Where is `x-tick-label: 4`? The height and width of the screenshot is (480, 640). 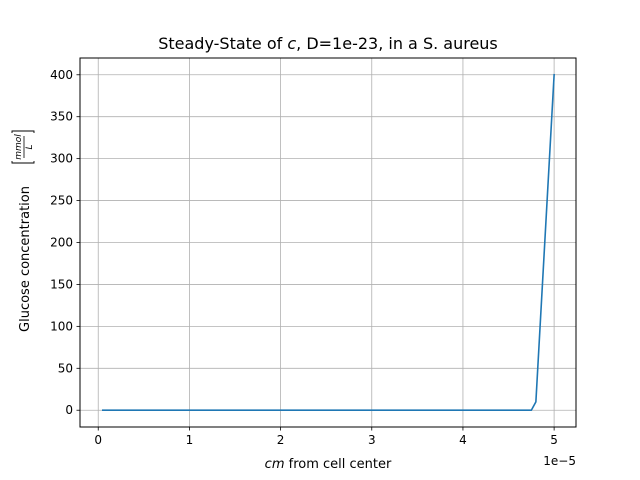
x-tick-label: 4 is located at coordinates (463, 440).